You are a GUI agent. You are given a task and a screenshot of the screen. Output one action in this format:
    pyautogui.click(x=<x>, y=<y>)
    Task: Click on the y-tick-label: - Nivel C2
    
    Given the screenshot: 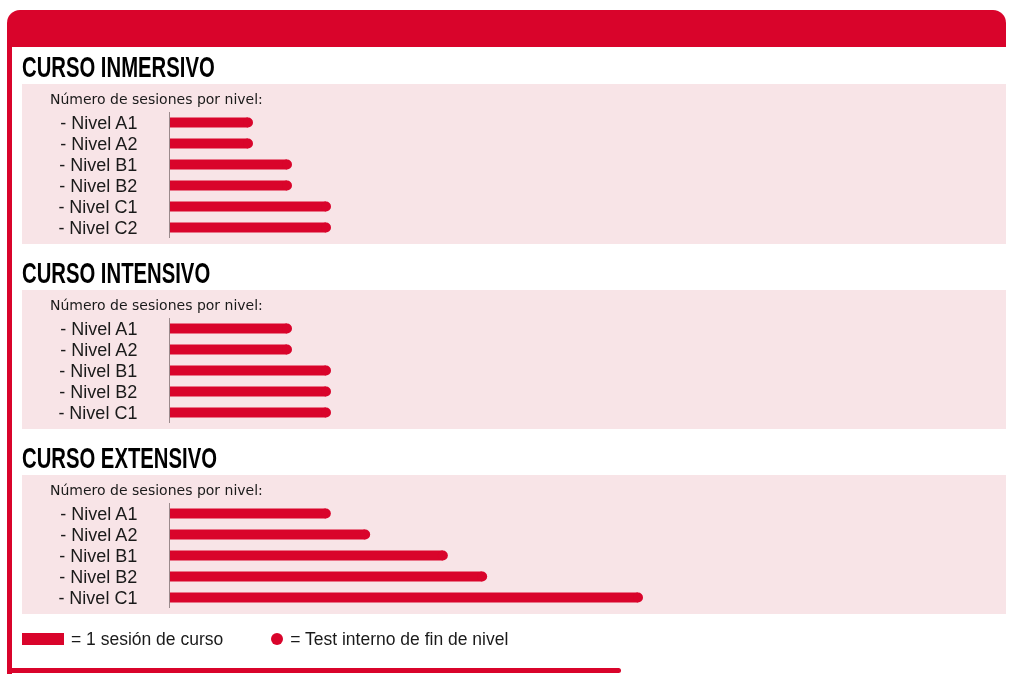 What is the action you would take?
    pyautogui.click(x=98, y=227)
    